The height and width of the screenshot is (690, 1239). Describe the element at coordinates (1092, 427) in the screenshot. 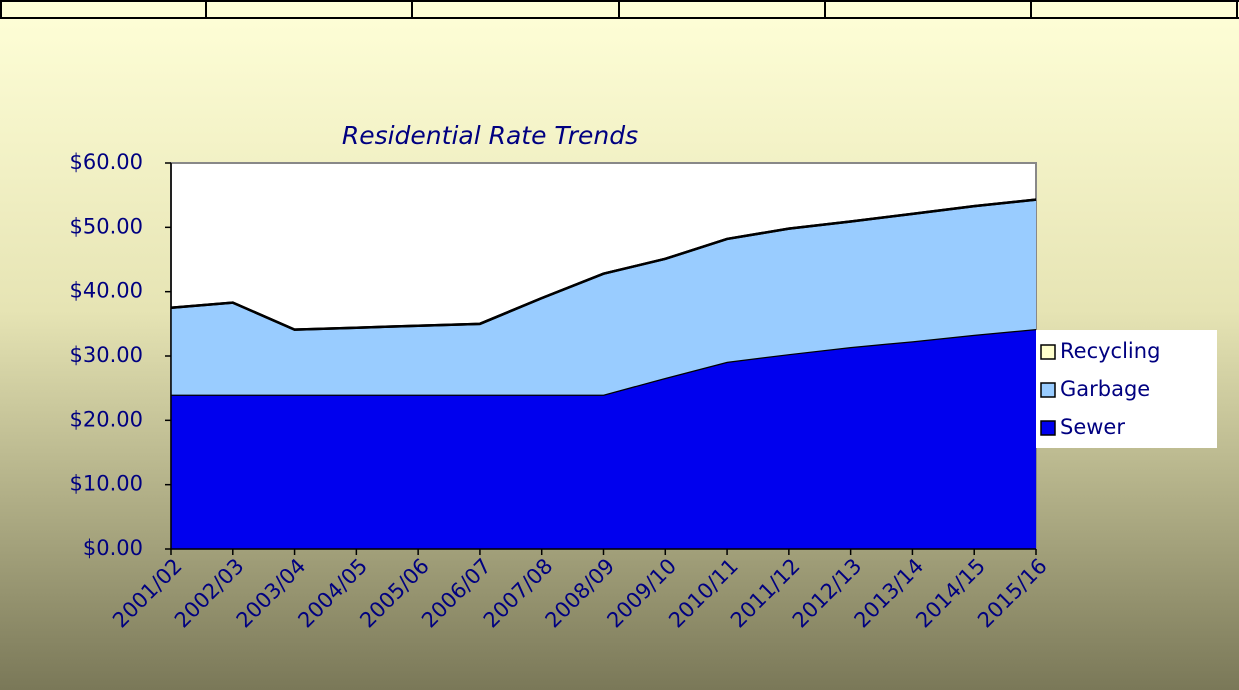

I see `legend-label: Sewer` at that location.